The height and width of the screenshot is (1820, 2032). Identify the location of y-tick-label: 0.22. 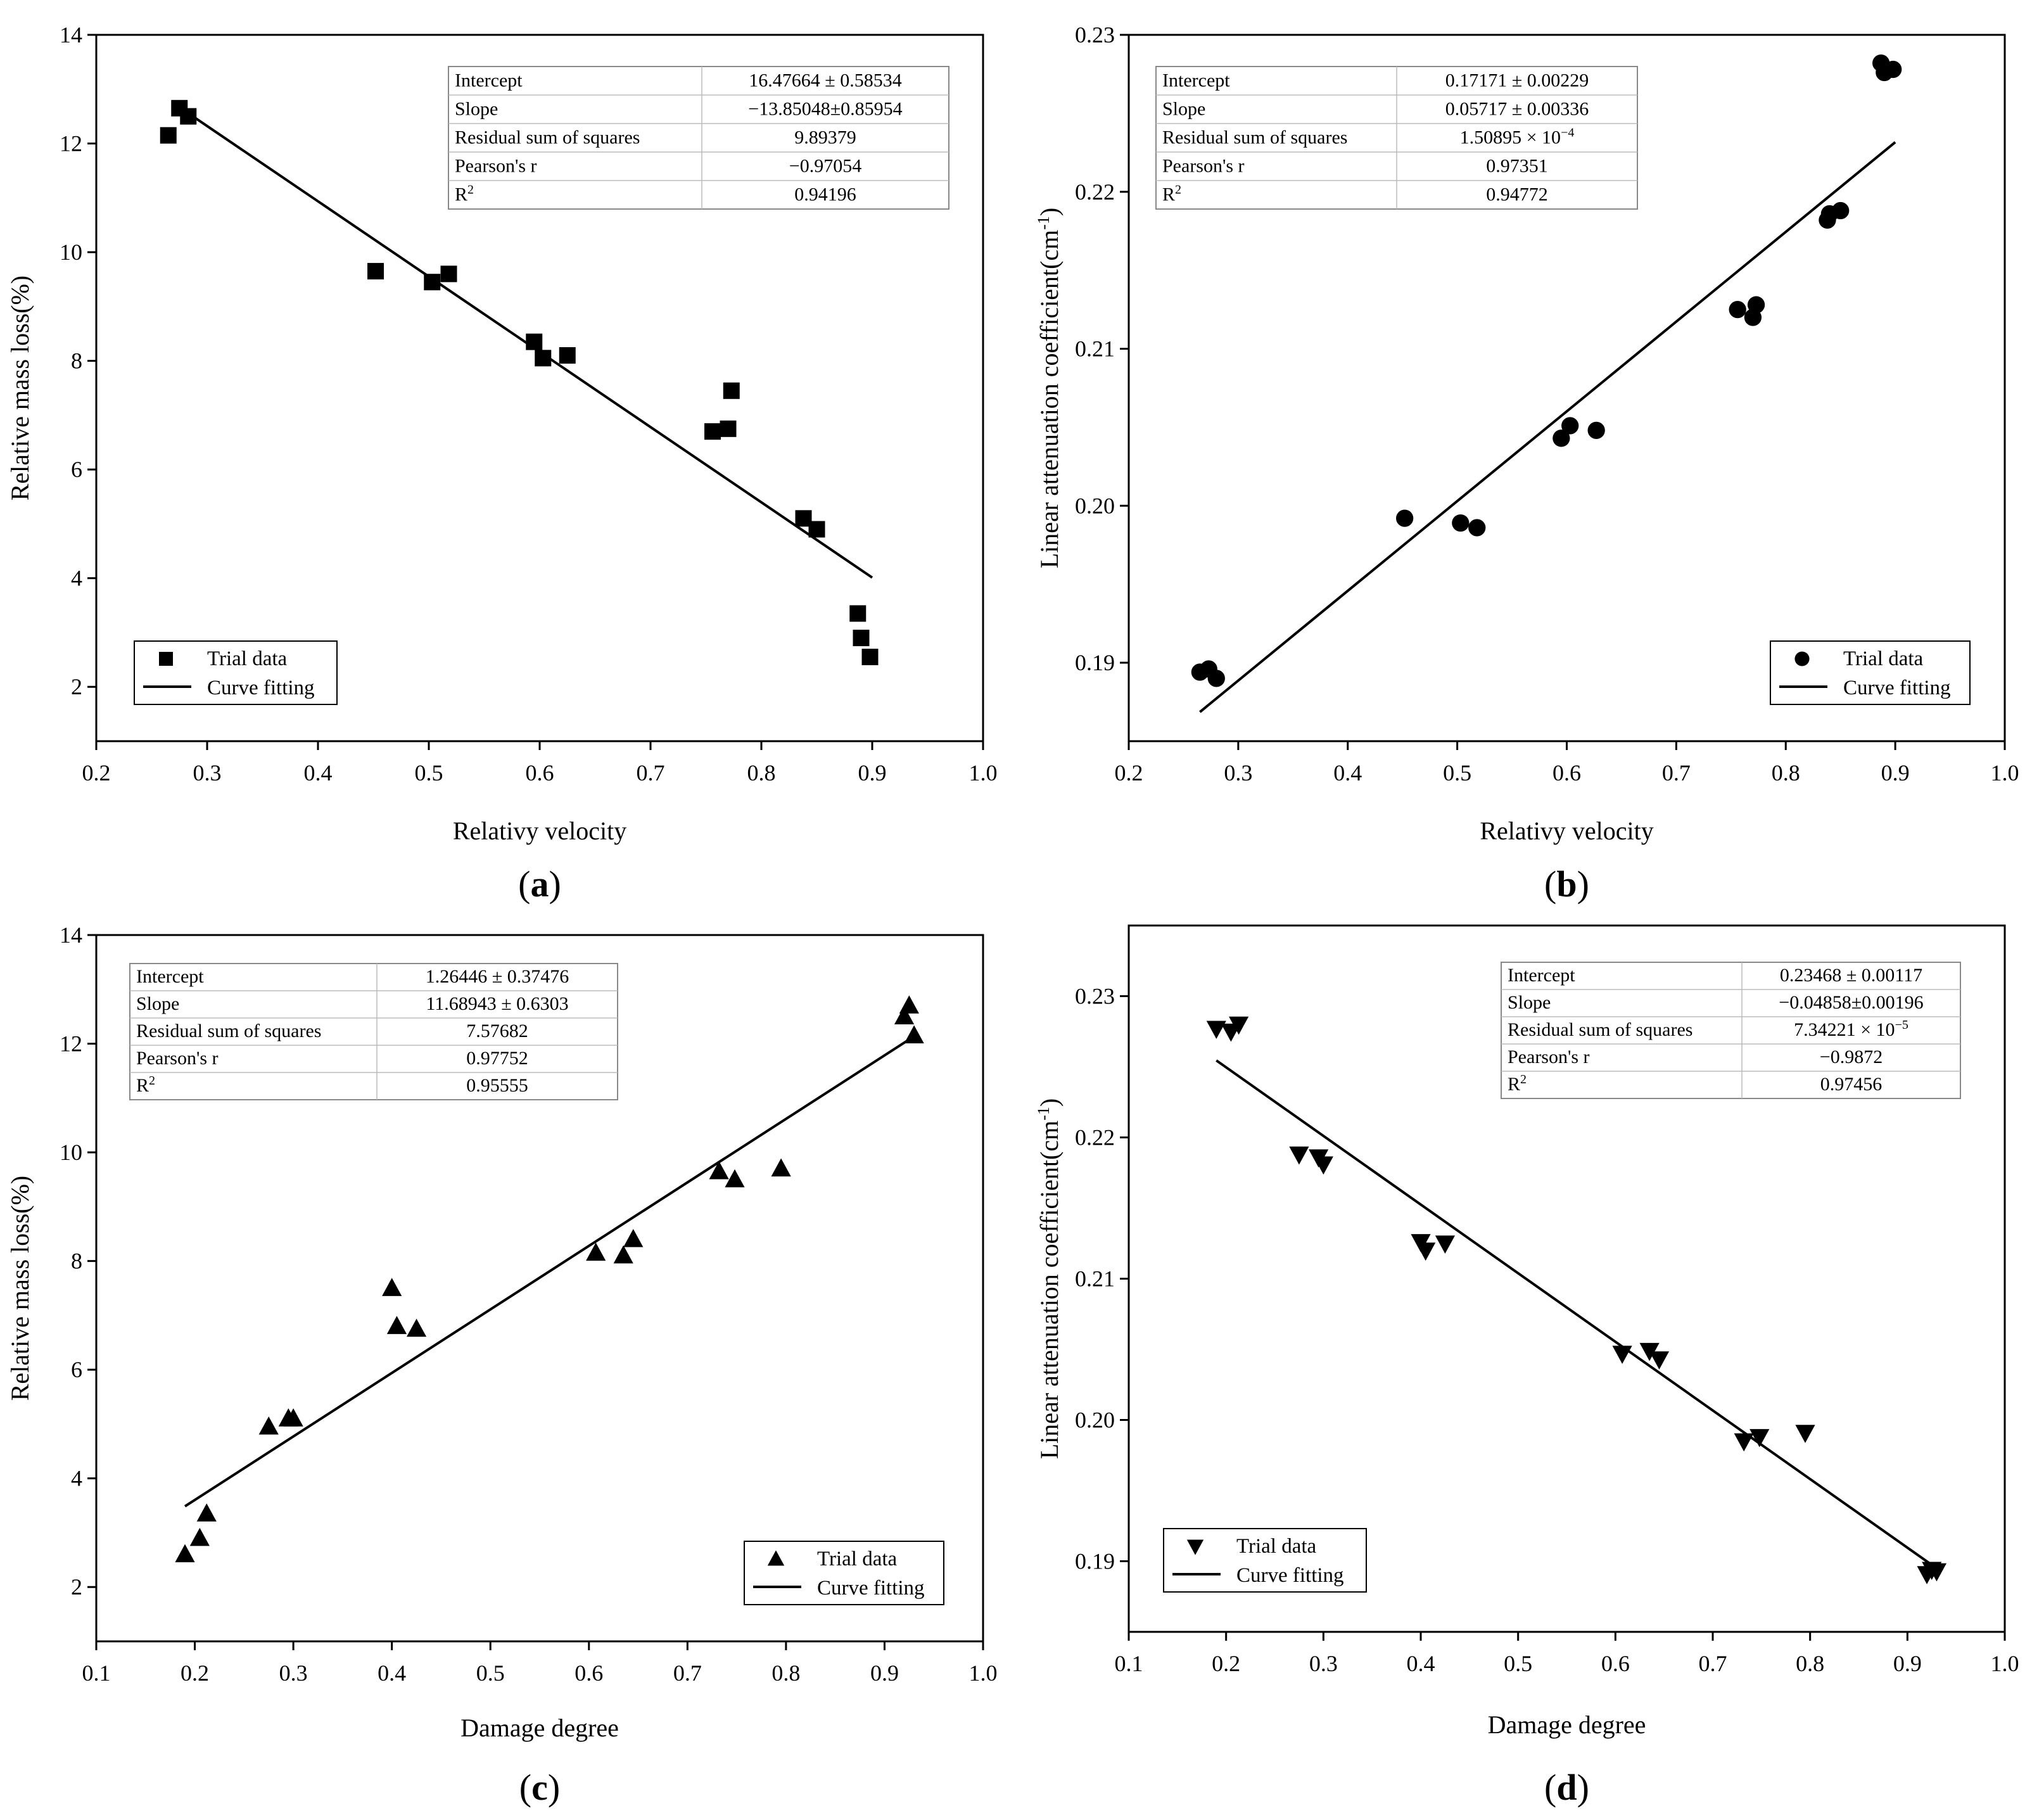
(1095, 192).